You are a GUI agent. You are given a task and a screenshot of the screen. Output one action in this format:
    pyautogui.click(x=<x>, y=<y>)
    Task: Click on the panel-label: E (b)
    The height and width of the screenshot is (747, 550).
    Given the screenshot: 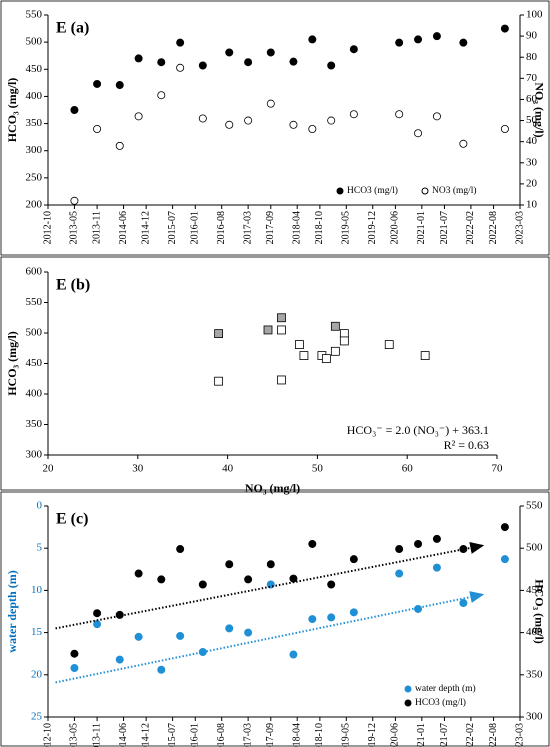 What is the action you would take?
    pyautogui.click(x=73, y=285)
    